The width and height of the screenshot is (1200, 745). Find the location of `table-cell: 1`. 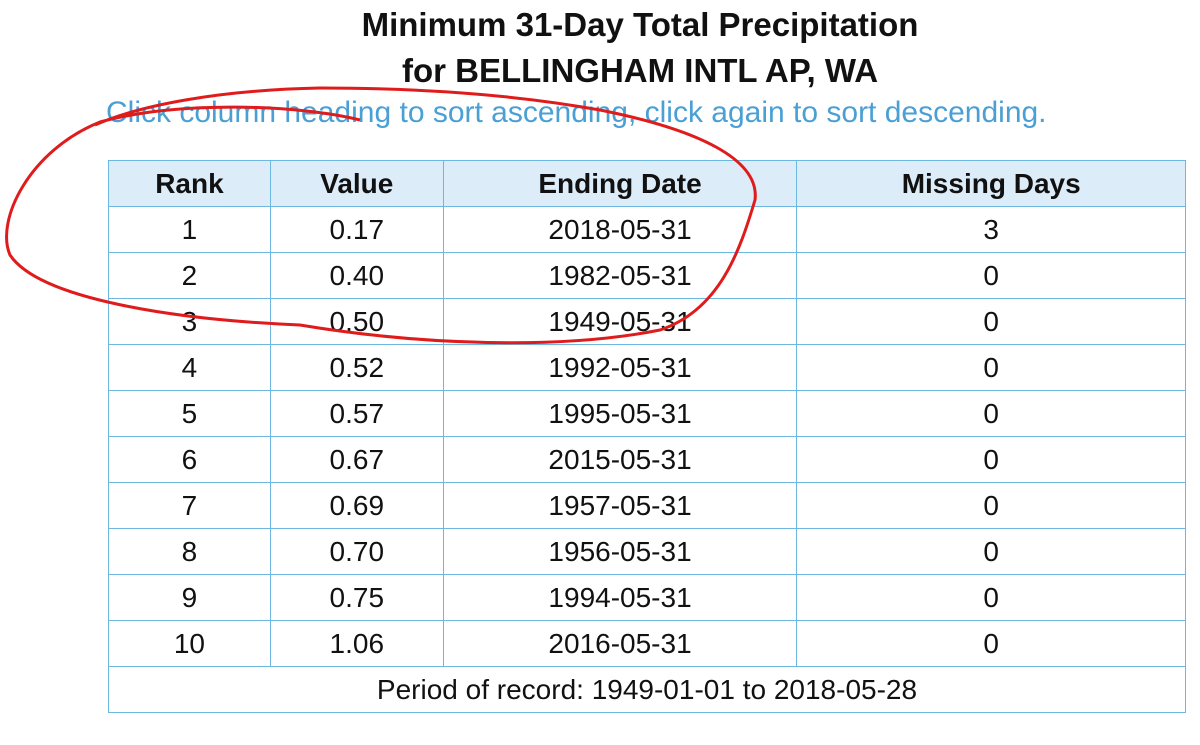

table-cell: 1 is located at coordinates (189, 229).